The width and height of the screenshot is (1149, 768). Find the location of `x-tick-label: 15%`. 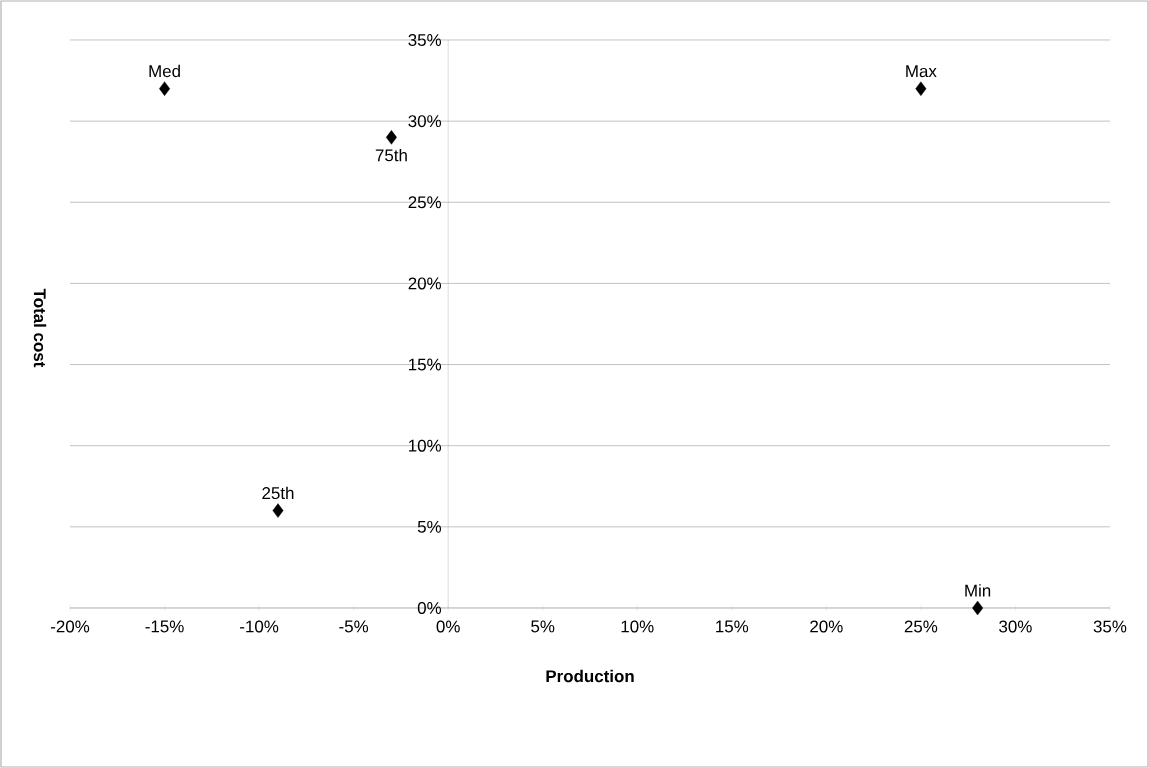

x-tick-label: 15% is located at coordinates (732, 626).